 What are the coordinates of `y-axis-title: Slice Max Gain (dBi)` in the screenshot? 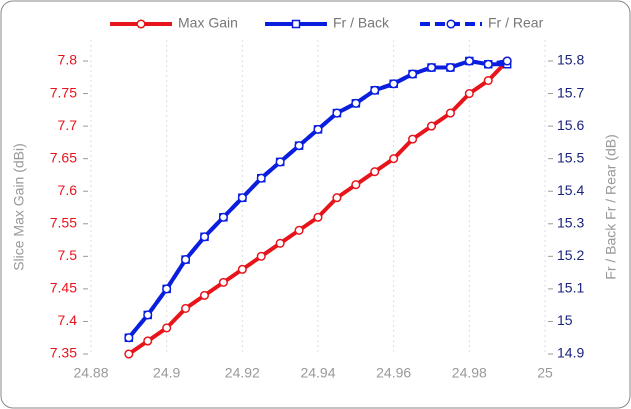 It's located at (19, 207).